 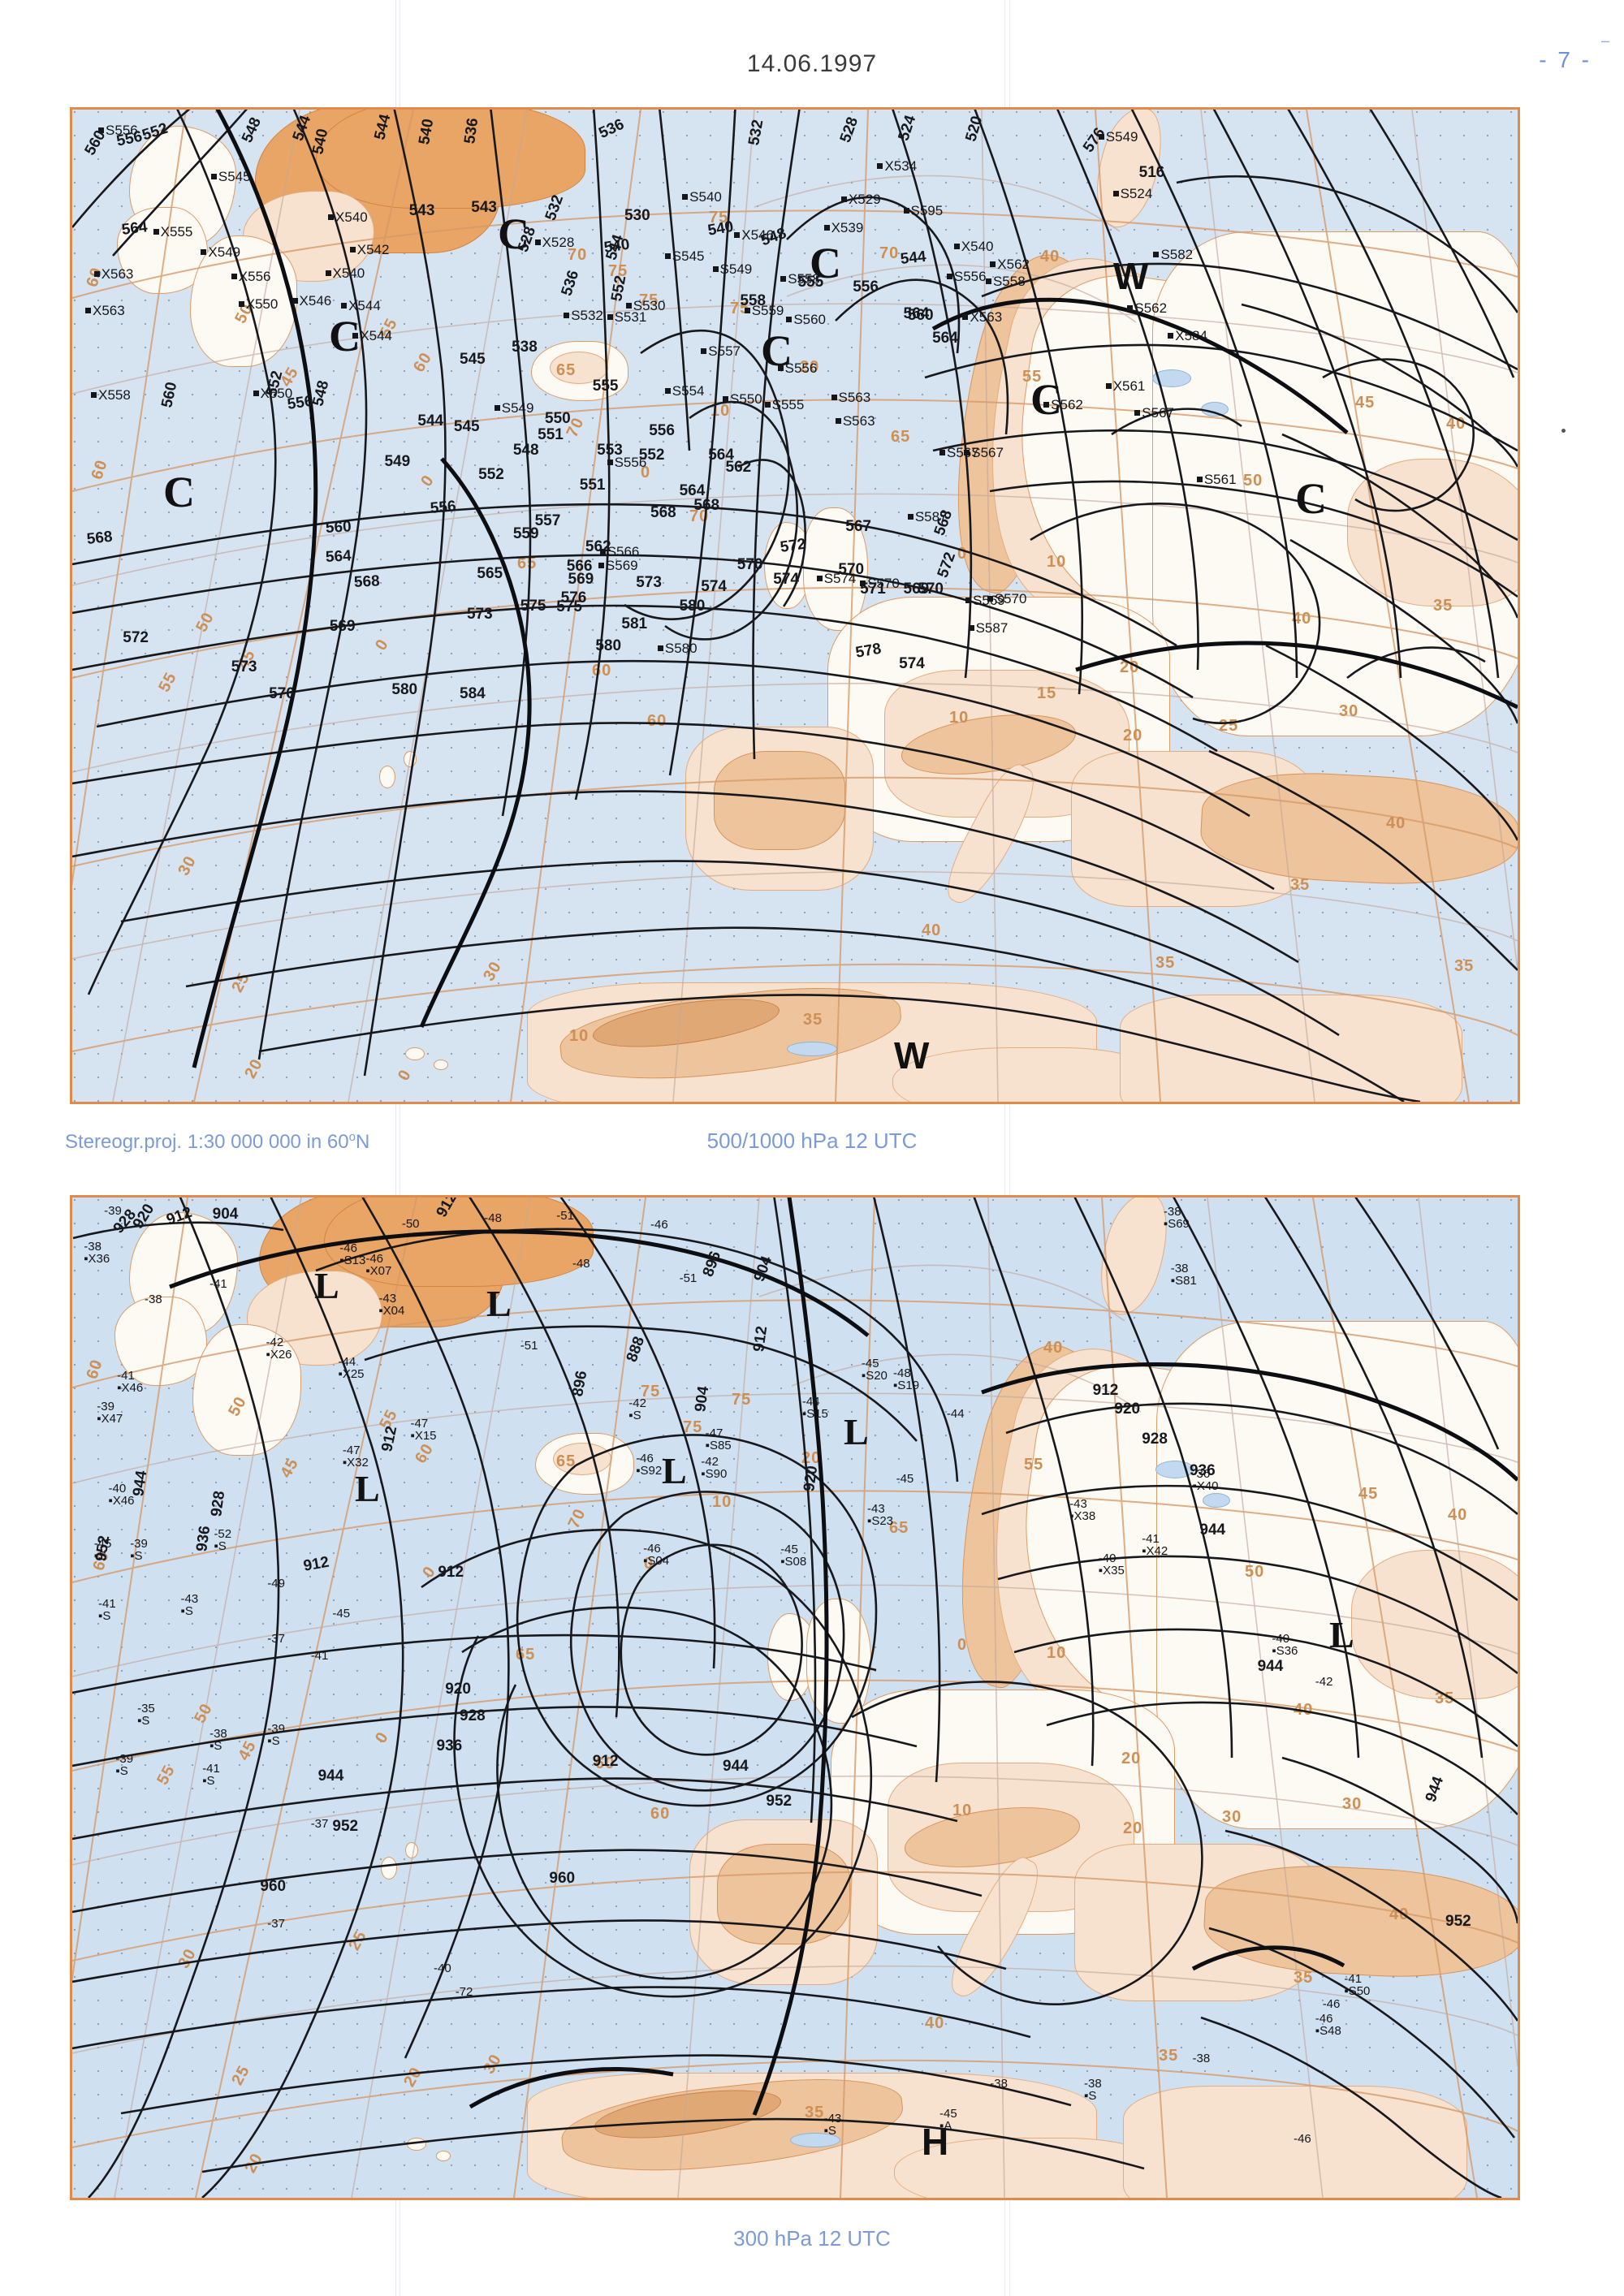 What do you see at coordinates (626, 463) in the screenshot?
I see `station-value: S556` at bounding box center [626, 463].